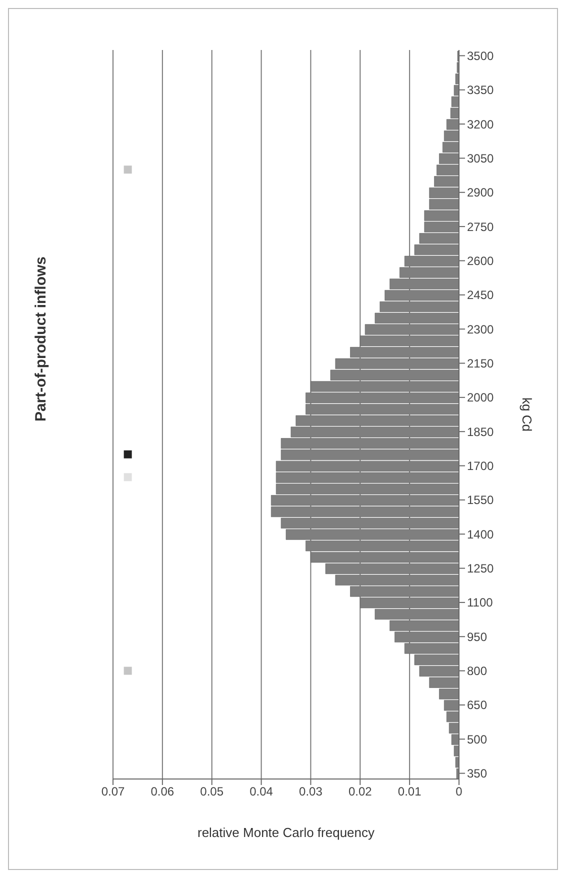  Describe the element at coordinates (477, 705) in the screenshot. I see `y-tick-label: 650` at that location.